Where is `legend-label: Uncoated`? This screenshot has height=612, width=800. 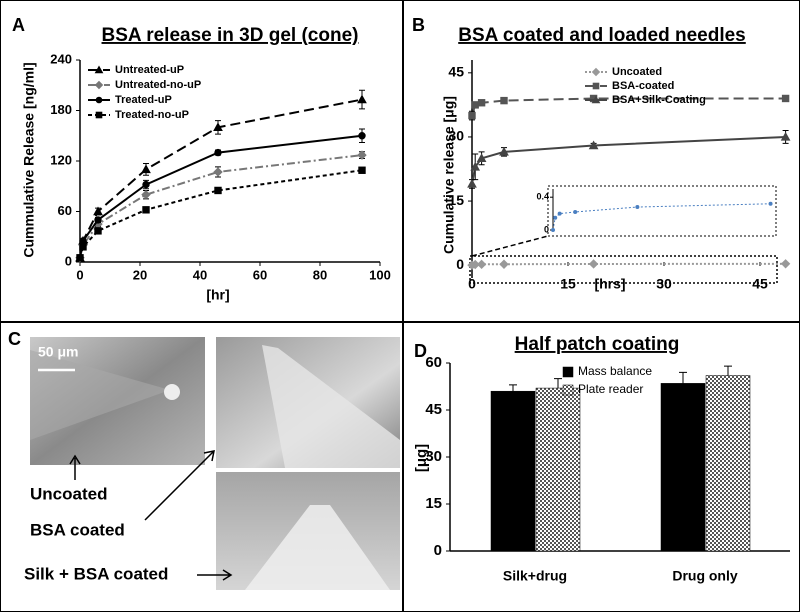 legend-label: Uncoated is located at coordinates (637, 72).